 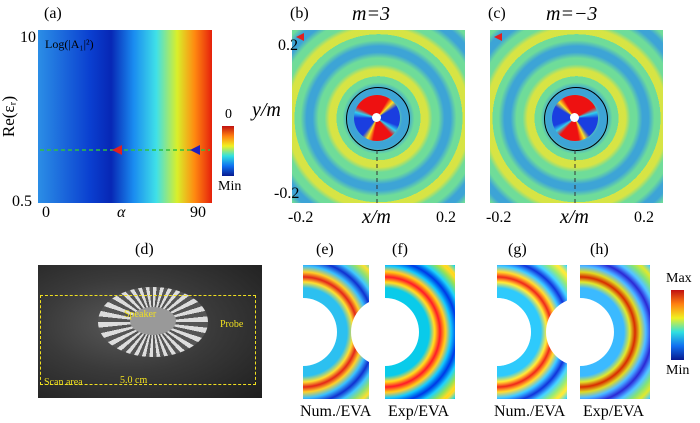 What do you see at coordinates (144, 249) in the screenshot?
I see `panel-label: (d)` at bounding box center [144, 249].